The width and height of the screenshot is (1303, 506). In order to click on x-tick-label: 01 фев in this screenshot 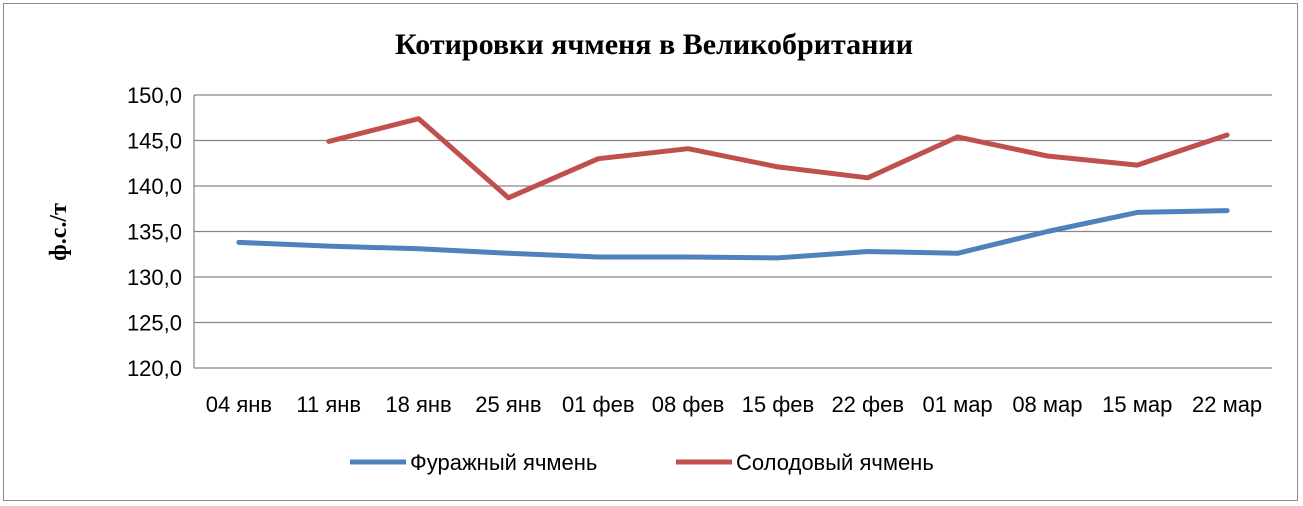, I will do `click(598, 404)`.